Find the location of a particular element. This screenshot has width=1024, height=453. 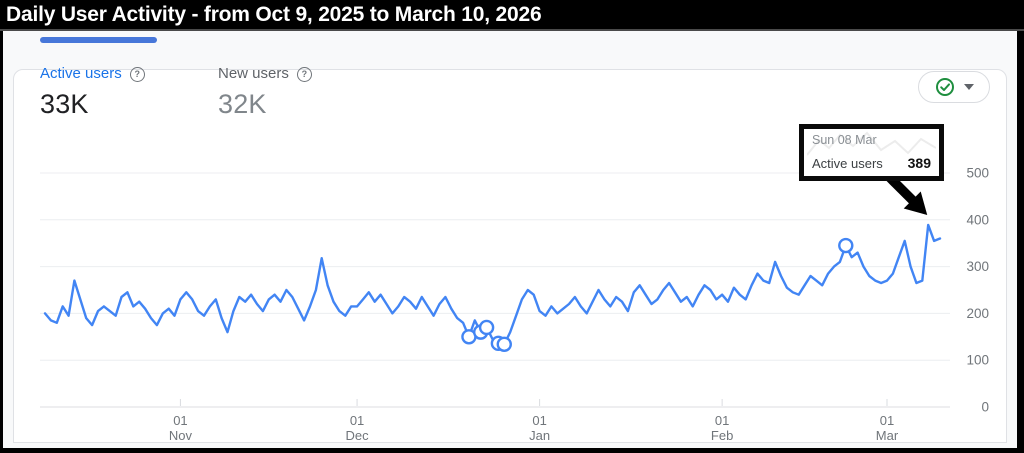

chevron-down-icon is located at coordinates (968, 87).